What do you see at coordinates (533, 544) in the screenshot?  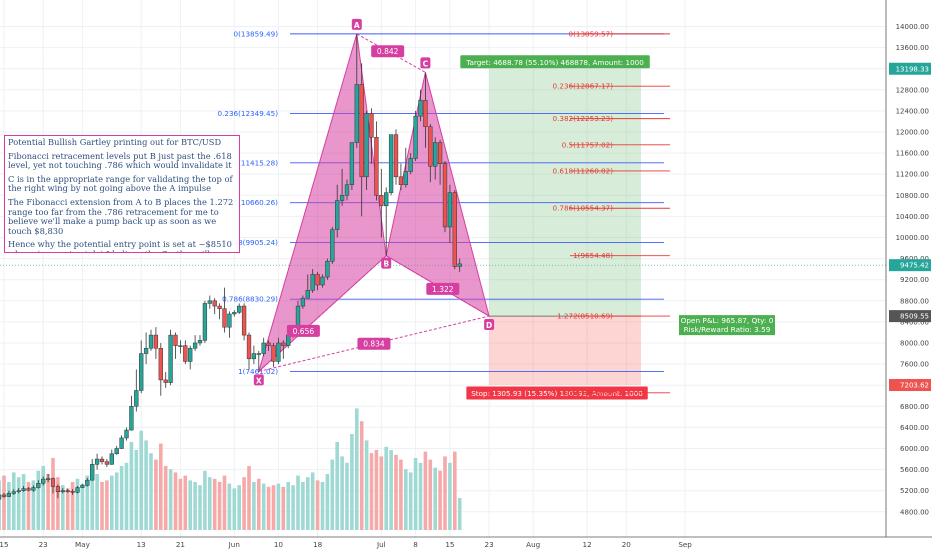 I see `time-tick-label: Aug` at bounding box center [533, 544].